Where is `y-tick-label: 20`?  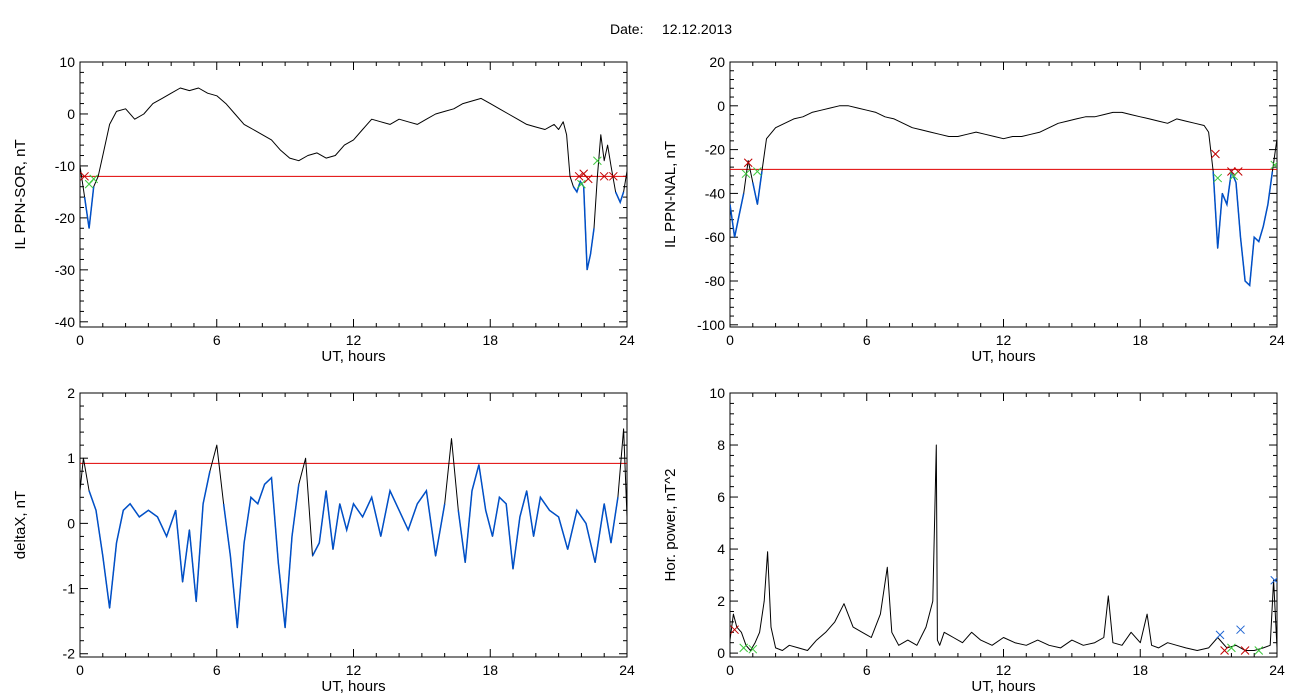
y-tick-label: 20 is located at coordinates (717, 62).